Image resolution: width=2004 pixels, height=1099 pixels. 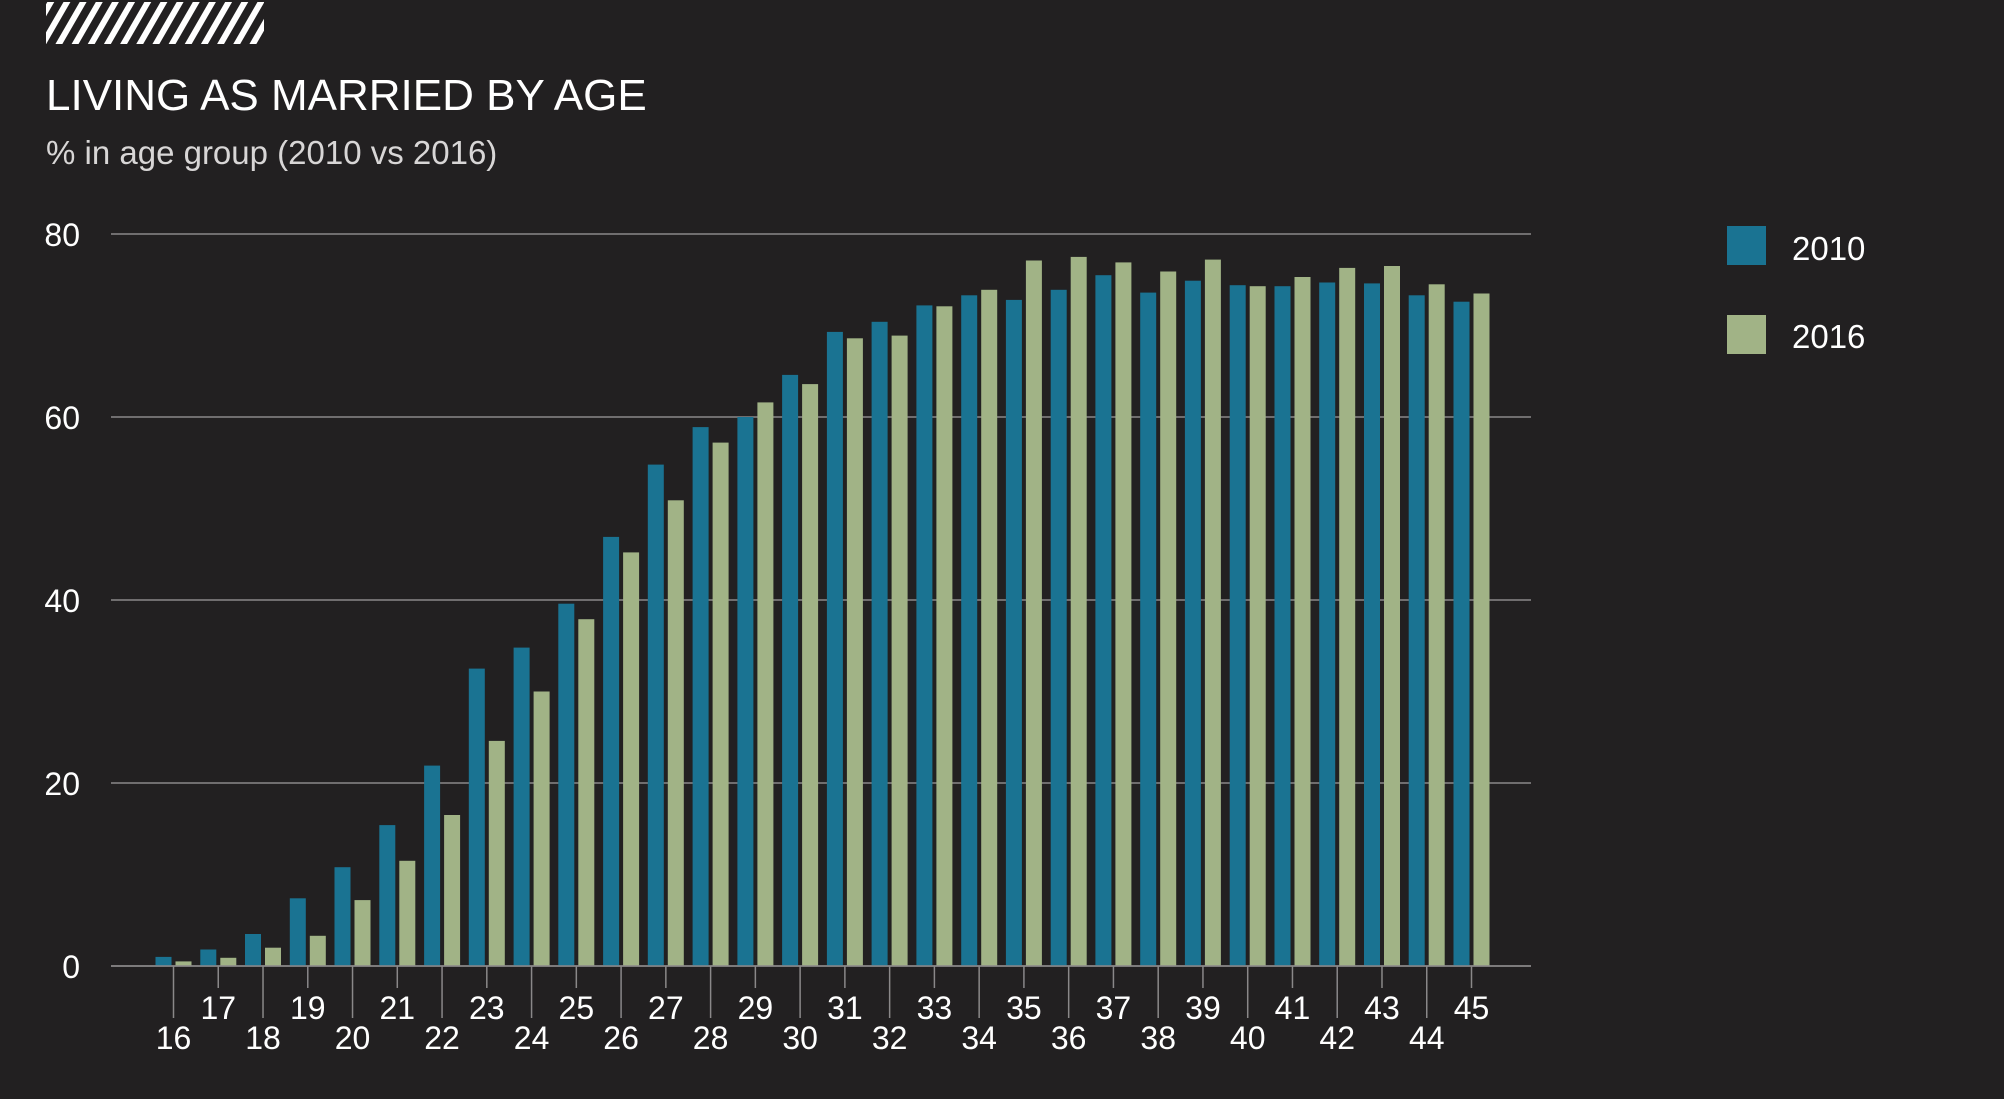 I want to click on x-tick-label: 36, so click(x=1069, y=1038).